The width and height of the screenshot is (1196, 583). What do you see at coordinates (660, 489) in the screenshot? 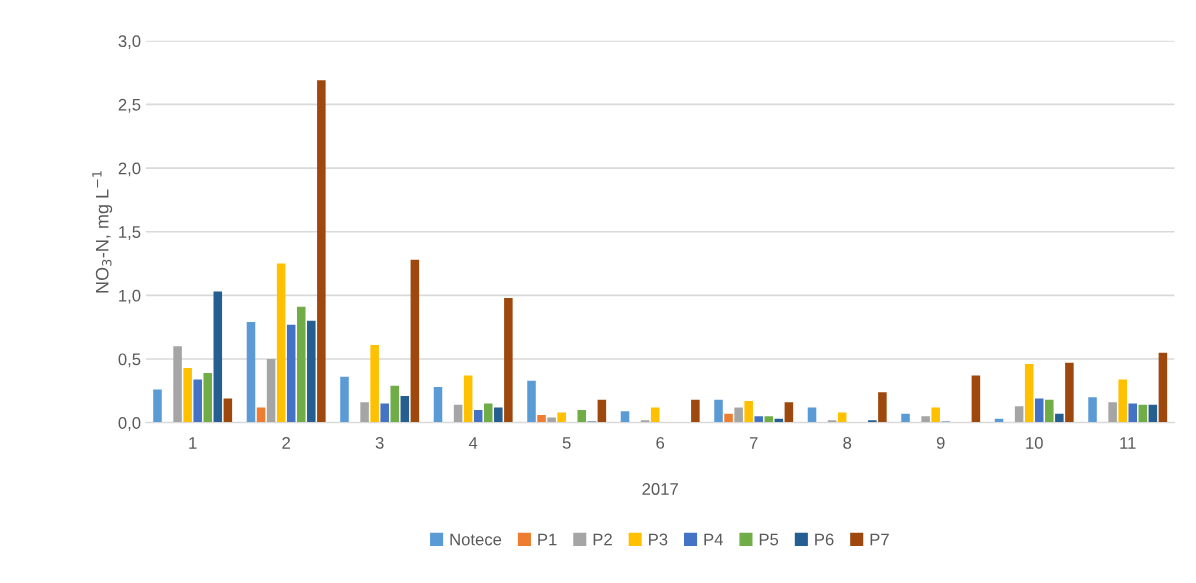
I see `x-axis-title: 2017` at bounding box center [660, 489].